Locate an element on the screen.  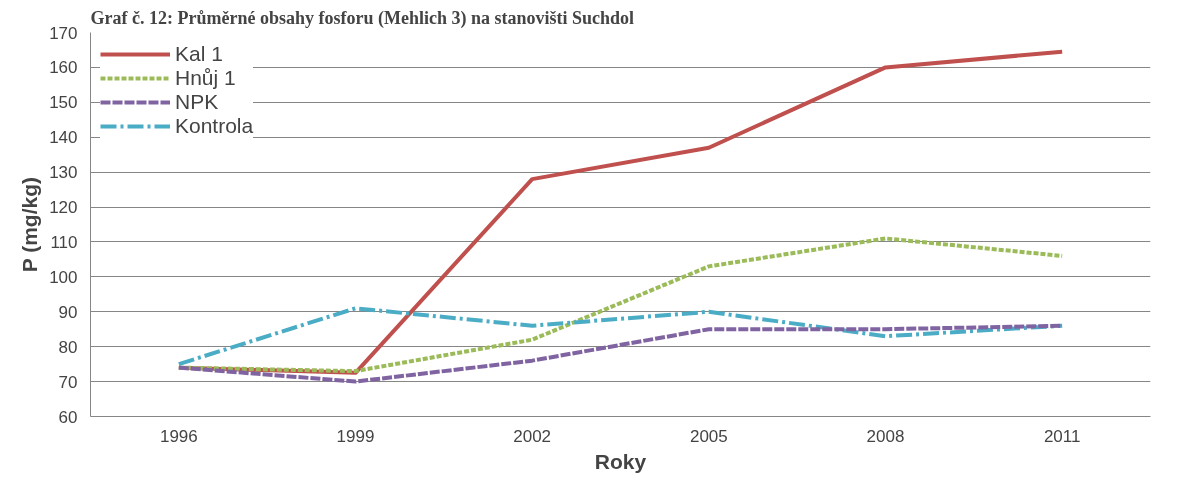
y-tick-label: 170 is located at coordinates (63, 33).